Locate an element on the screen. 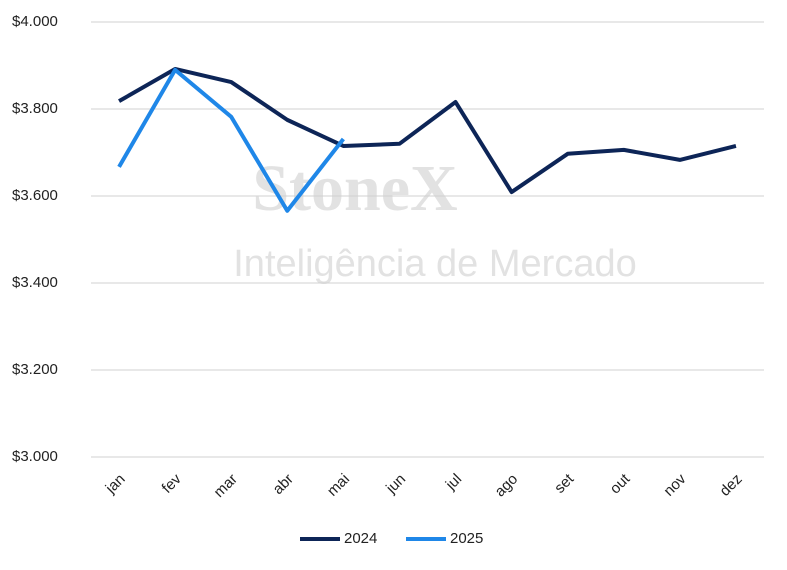  watermark: StoneX is located at coordinates (354, 188).